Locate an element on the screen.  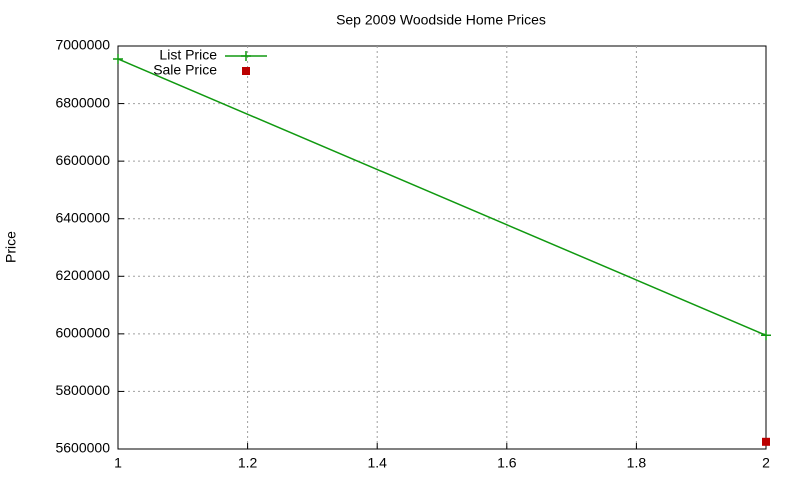
y-tick-label: 6200000 is located at coordinates (82, 275).